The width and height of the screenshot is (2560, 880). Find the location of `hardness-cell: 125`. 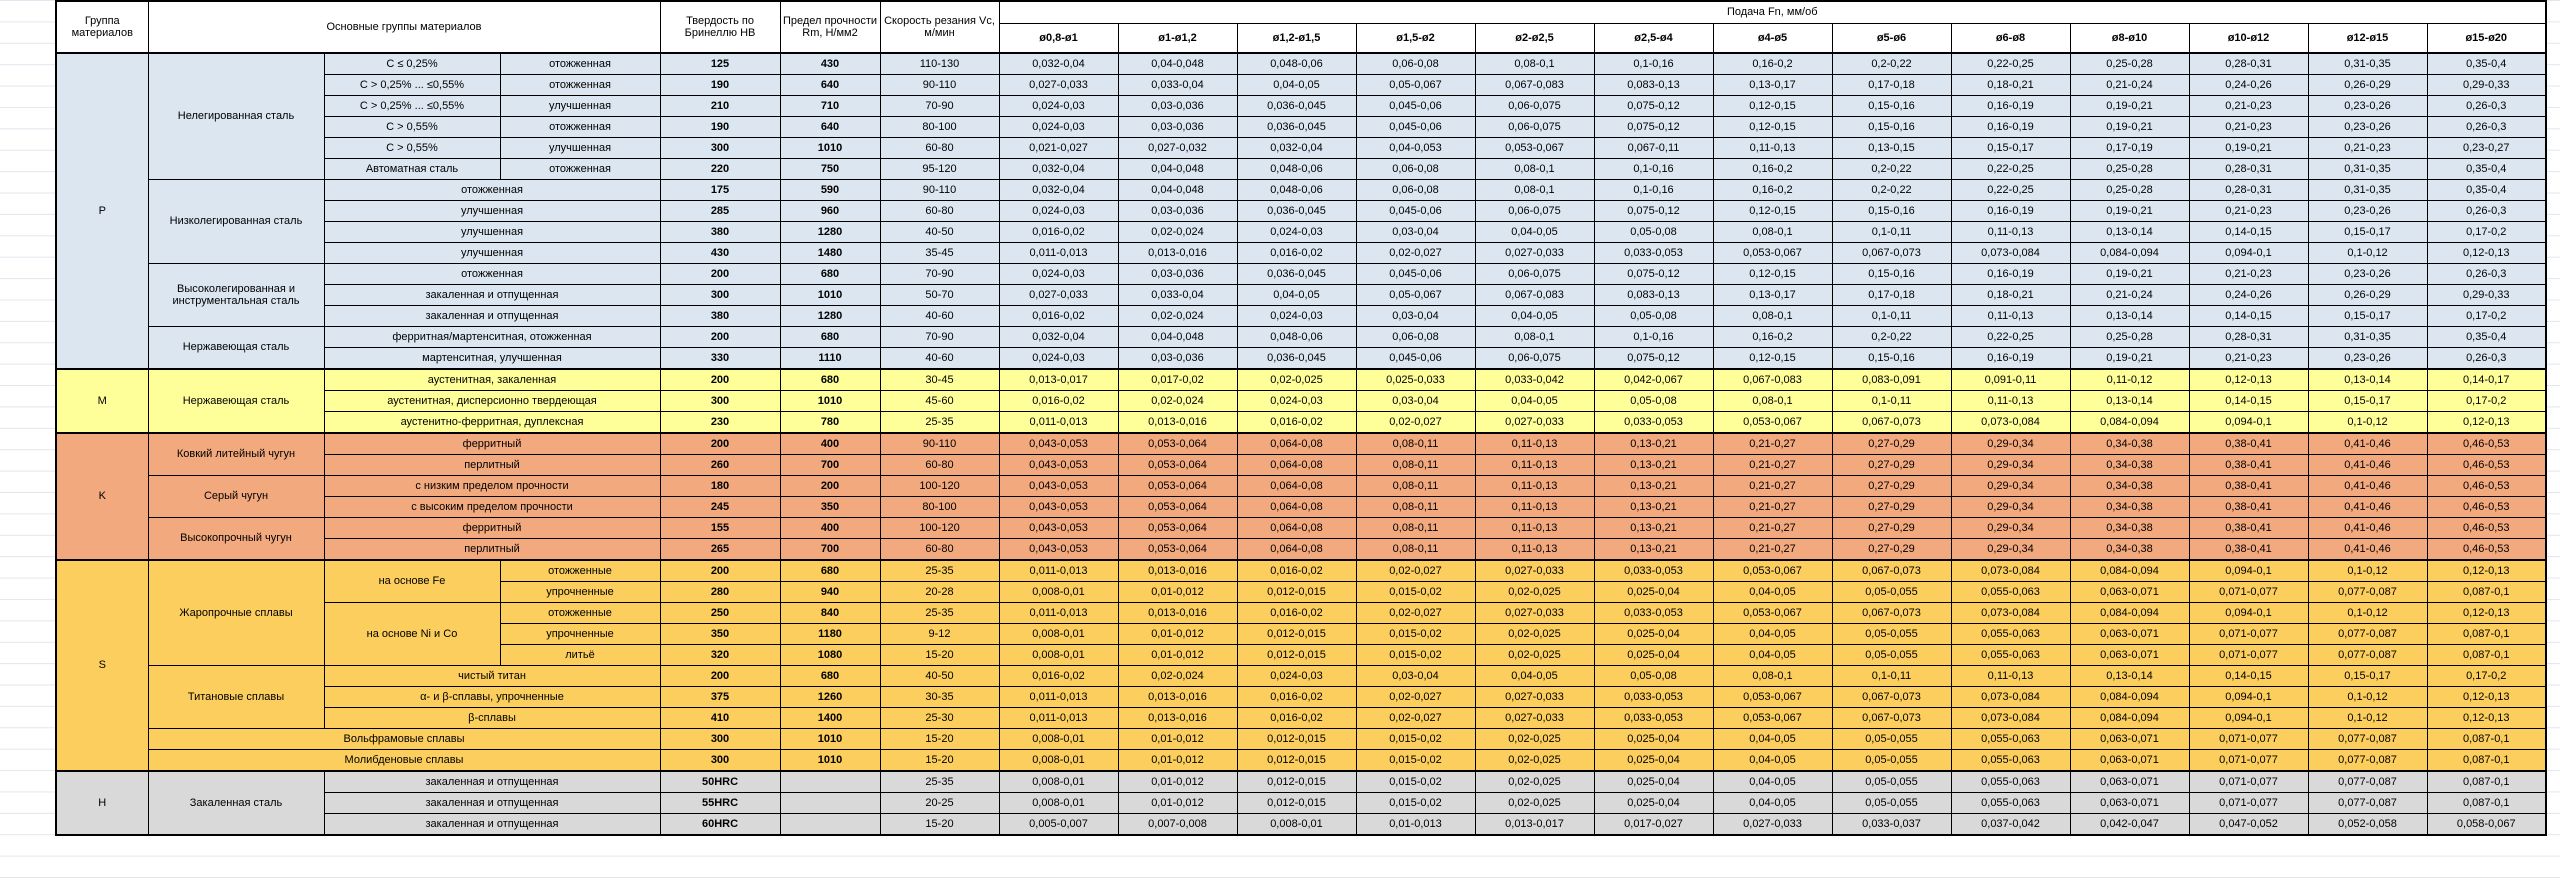

hardness-cell: 125 is located at coordinates (720, 63).